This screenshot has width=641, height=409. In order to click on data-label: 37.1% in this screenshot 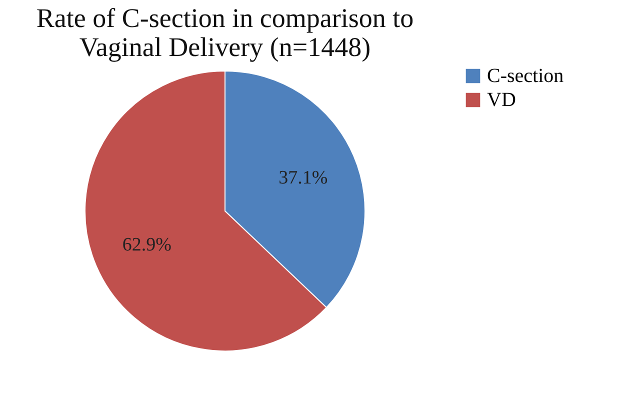, I will do `click(303, 177)`.